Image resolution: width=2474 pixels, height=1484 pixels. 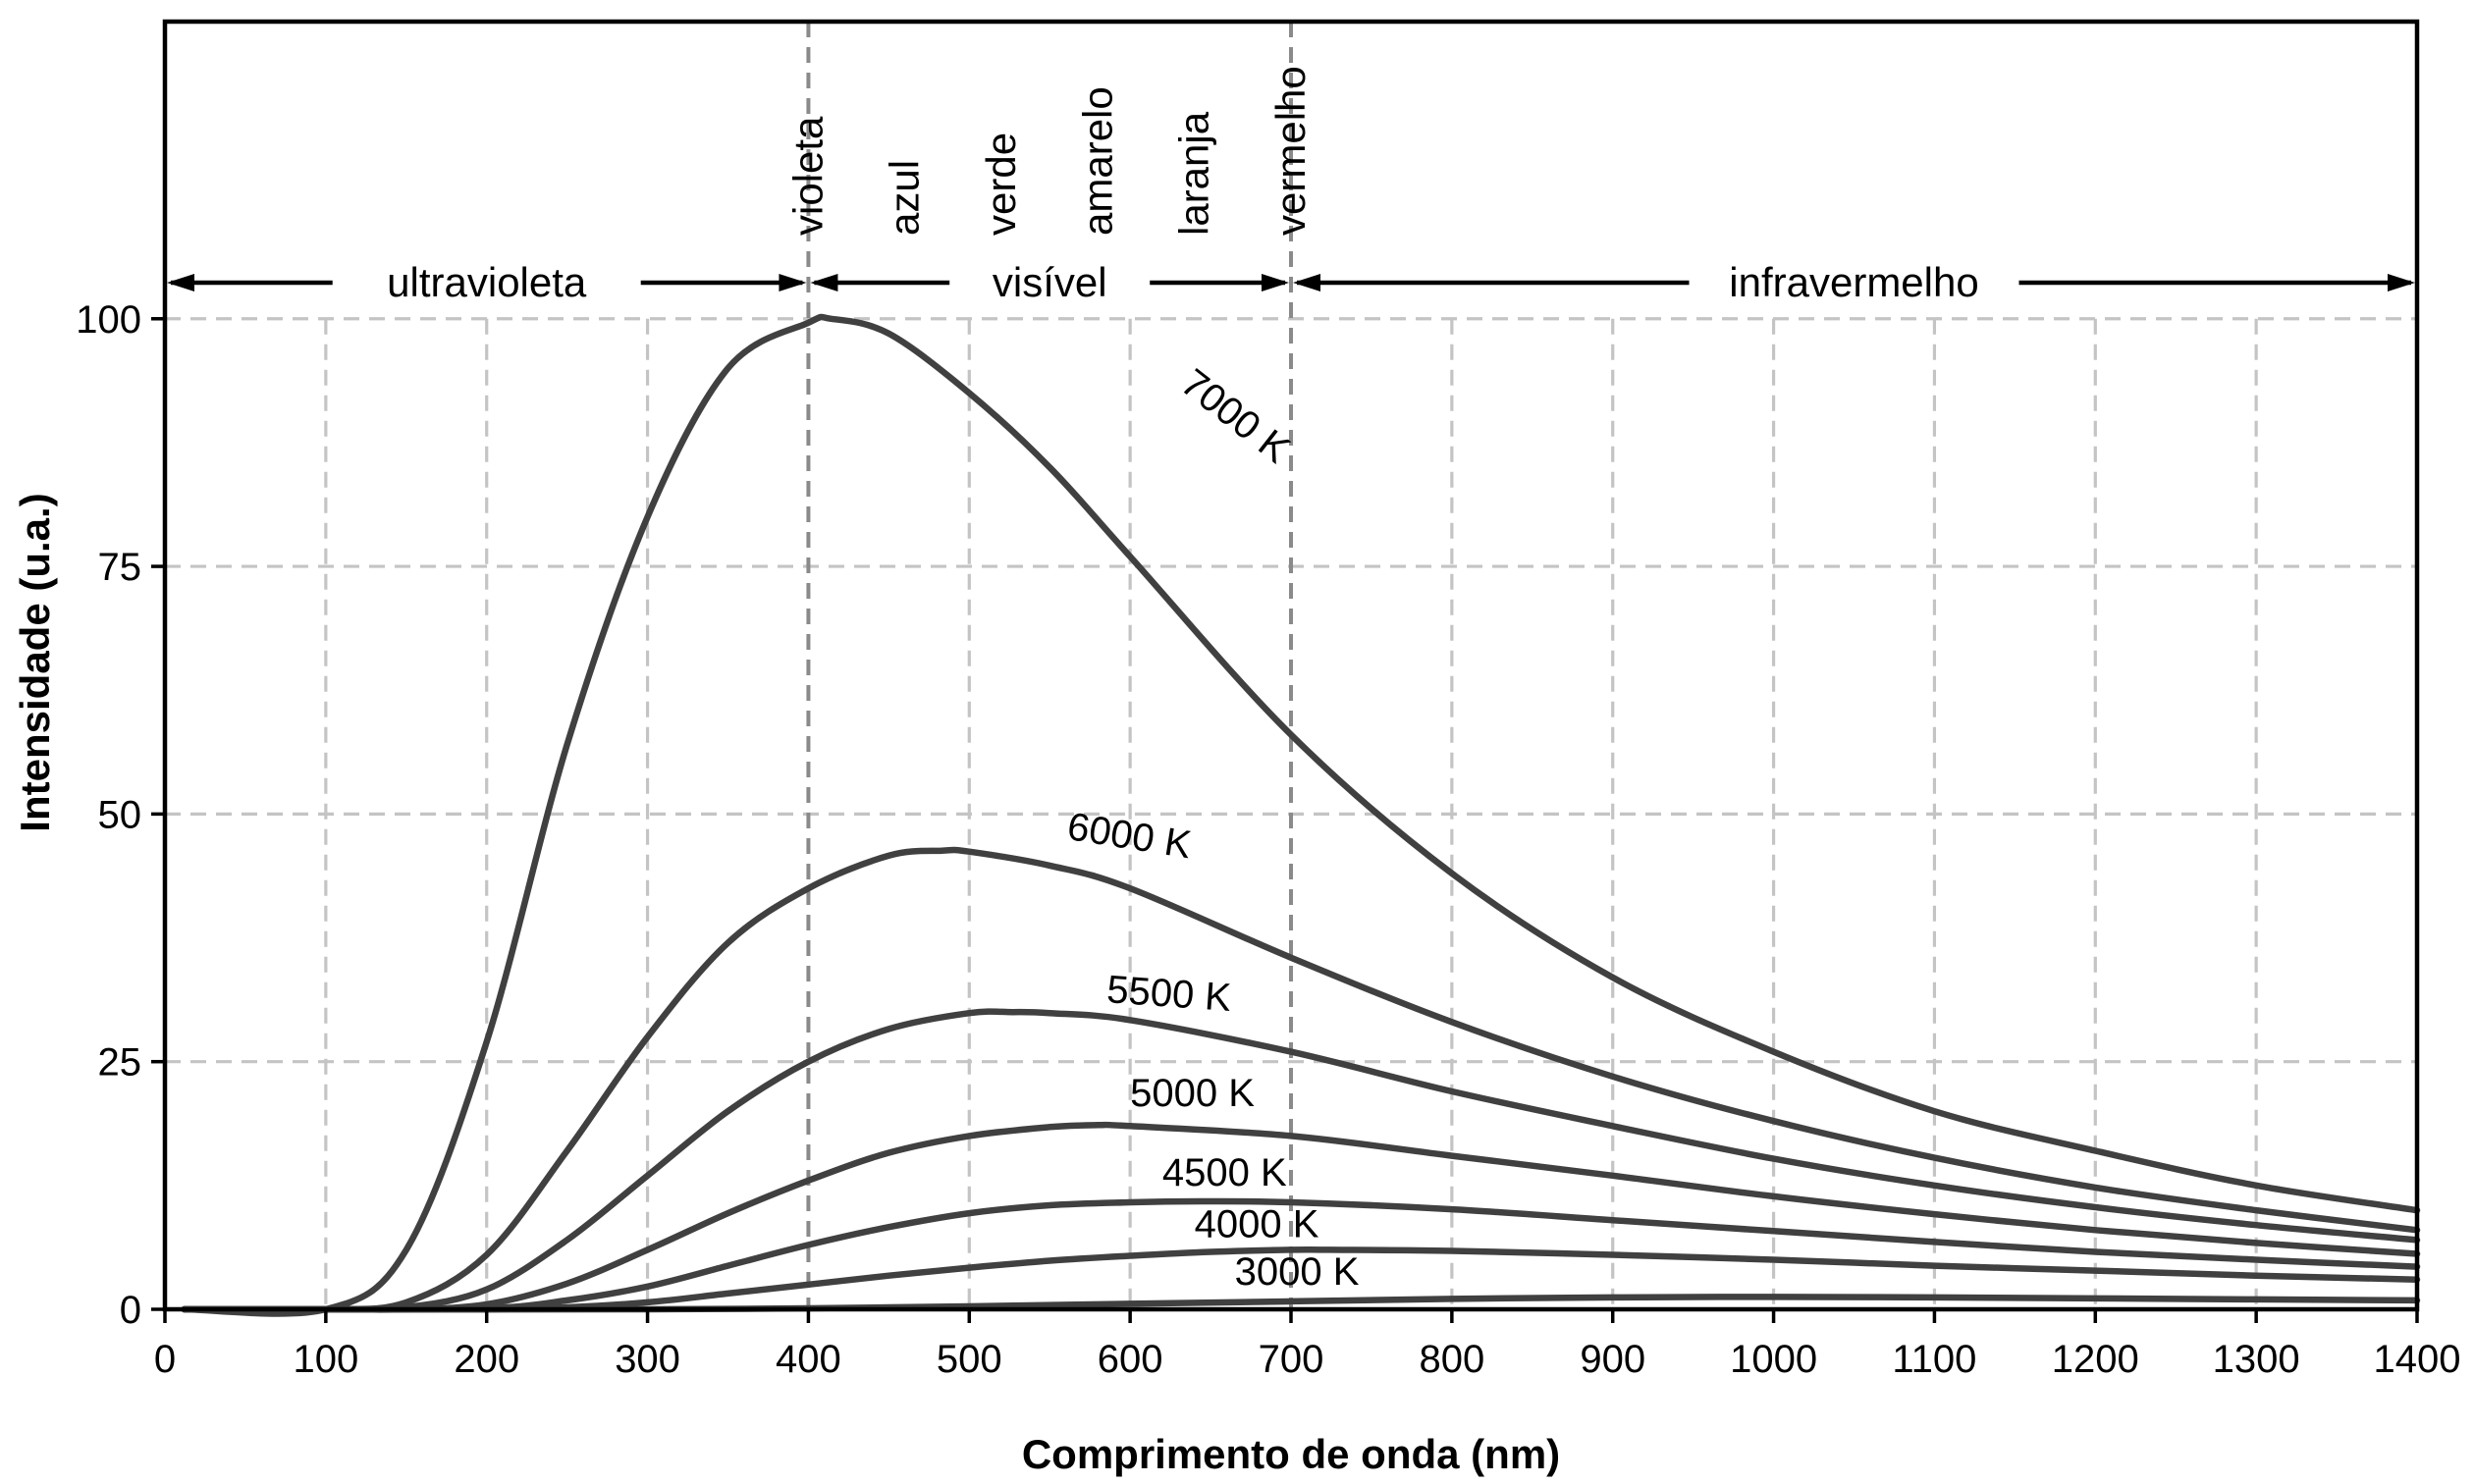 I want to click on y-tick-label: 75, so click(x=120, y=567).